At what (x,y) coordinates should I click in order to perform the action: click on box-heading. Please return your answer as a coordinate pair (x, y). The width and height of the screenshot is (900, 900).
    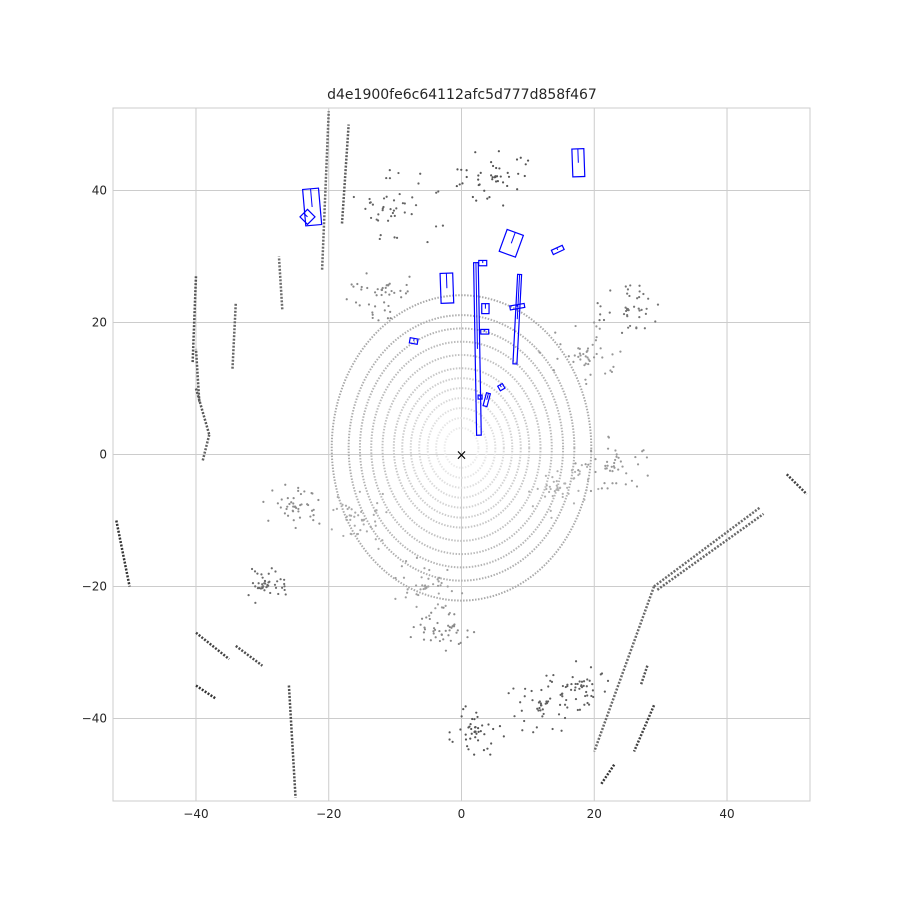
    Looking at the image, I should click on (557, 249).